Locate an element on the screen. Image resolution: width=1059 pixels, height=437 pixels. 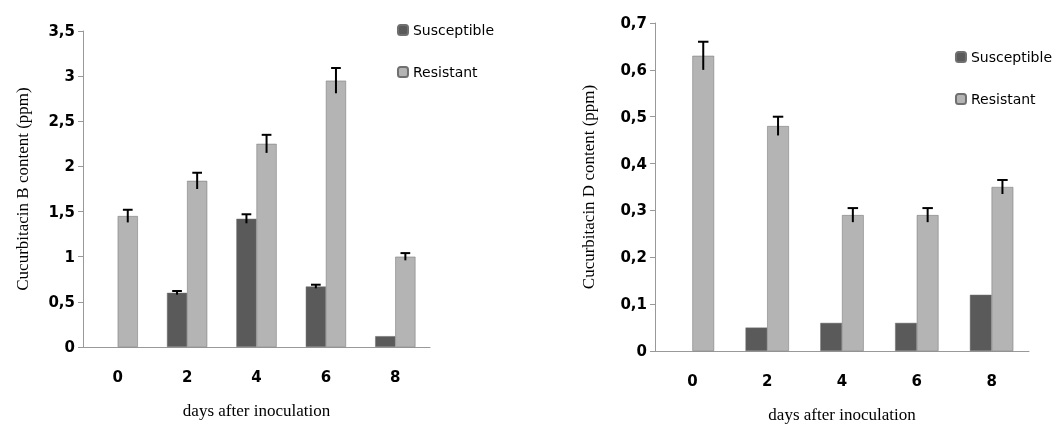
y-tick-label: 1 is located at coordinates (69, 256).